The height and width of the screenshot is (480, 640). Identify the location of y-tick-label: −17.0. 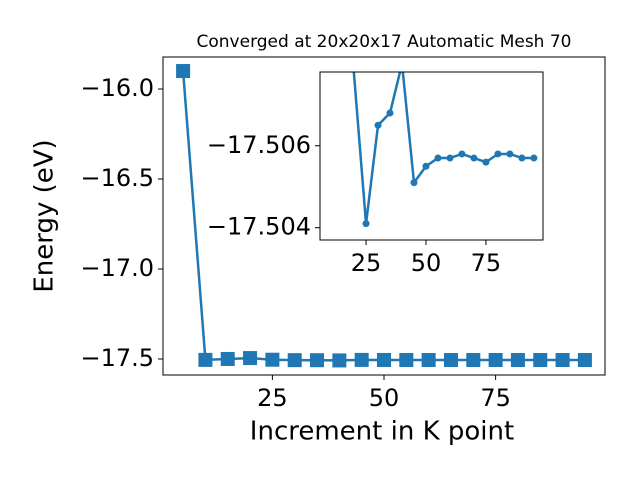
(117, 268).